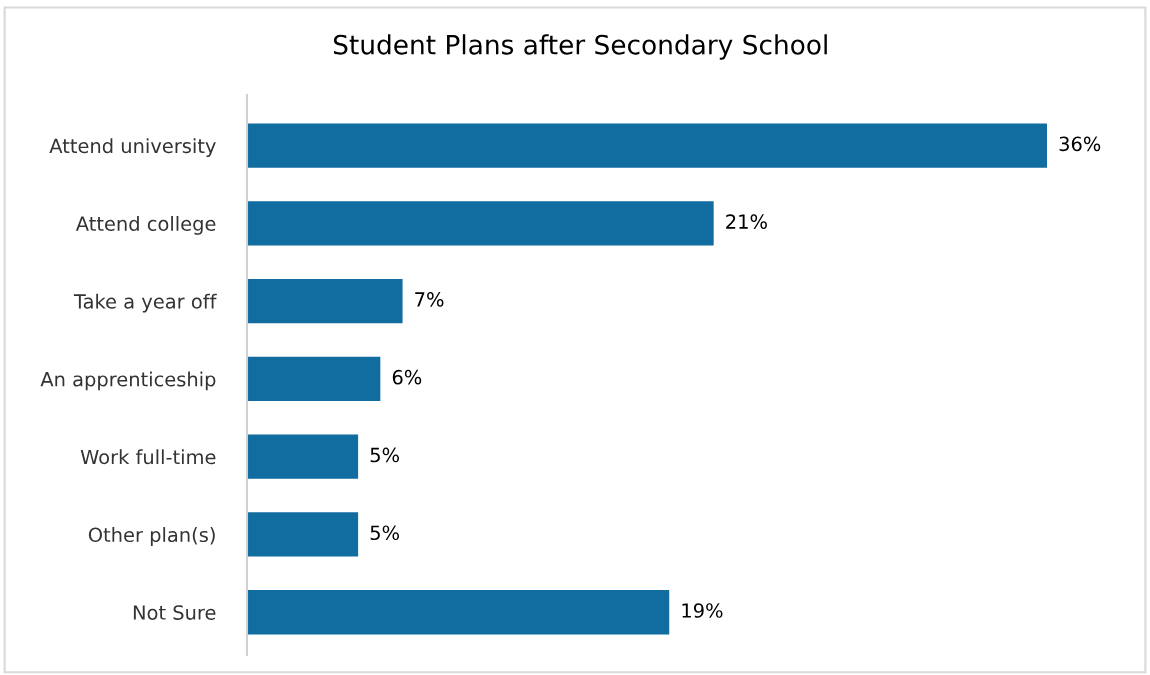 The image size is (1150, 675). Describe the element at coordinates (174, 612) in the screenshot. I see `y-tick-label: Not Sure` at that location.